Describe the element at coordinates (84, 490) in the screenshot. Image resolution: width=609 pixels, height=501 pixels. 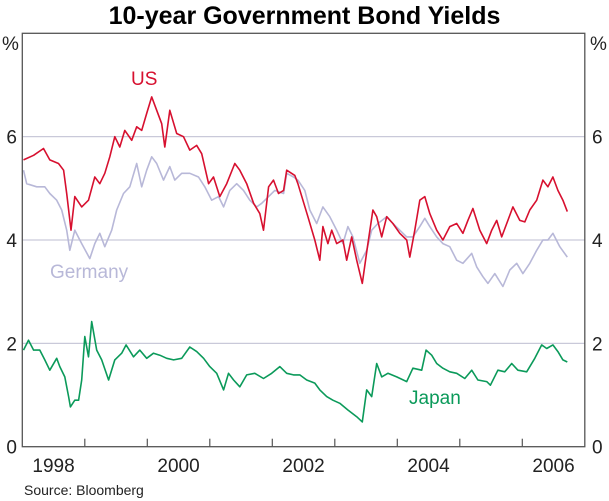
I see `source-note: Source: Bloomberg` at that location.